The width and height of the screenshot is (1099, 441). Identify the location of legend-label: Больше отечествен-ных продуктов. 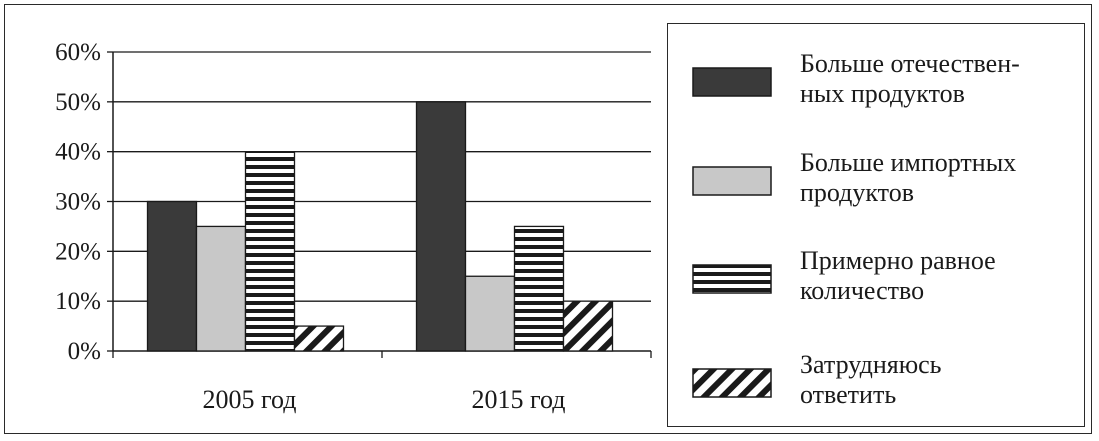
(937, 79).